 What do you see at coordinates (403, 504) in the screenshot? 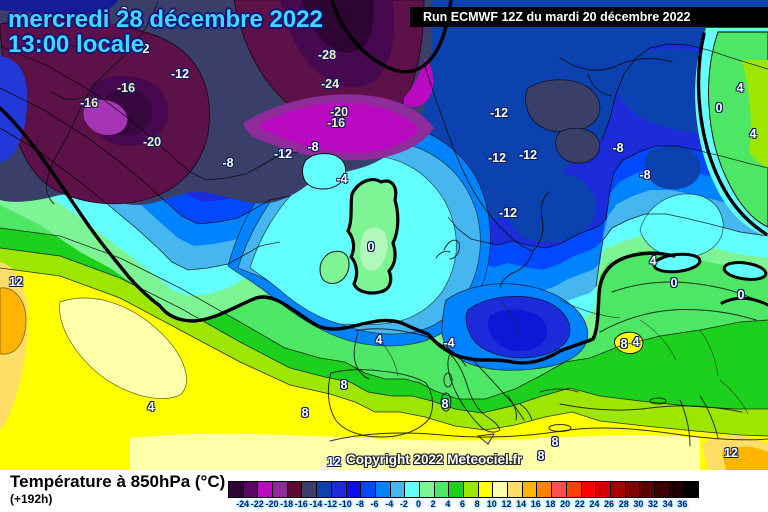
I see `colorbar-tick: -2` at bounding box center [403, 504].